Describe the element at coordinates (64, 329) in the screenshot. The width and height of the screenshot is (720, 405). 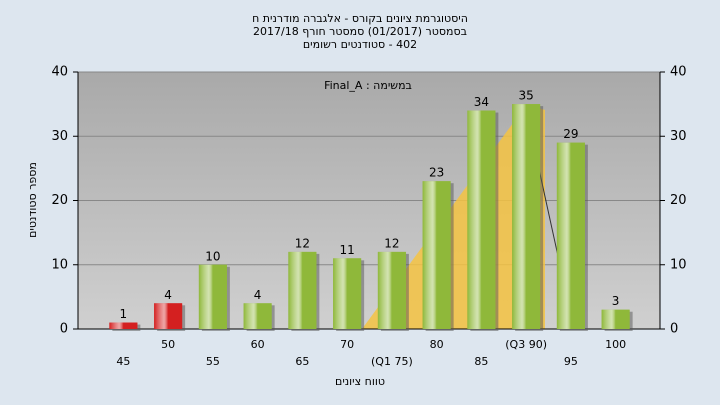
I see `y-tick-label: 0` at that location.